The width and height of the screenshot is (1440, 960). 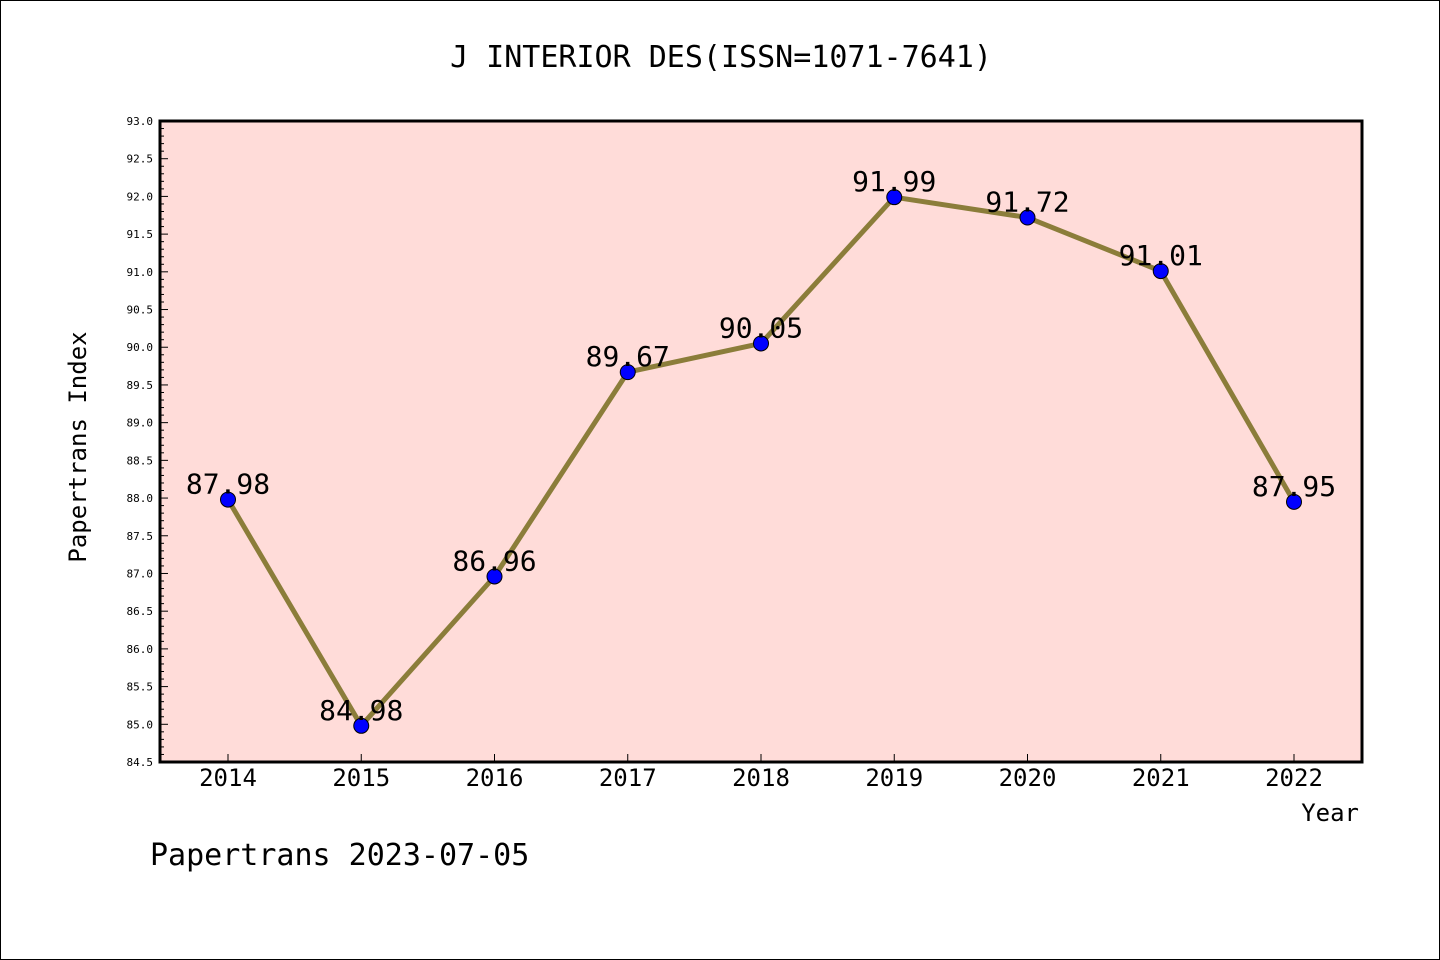 I want to click on x-tick-label: 2016, so click(x=495, y=778).